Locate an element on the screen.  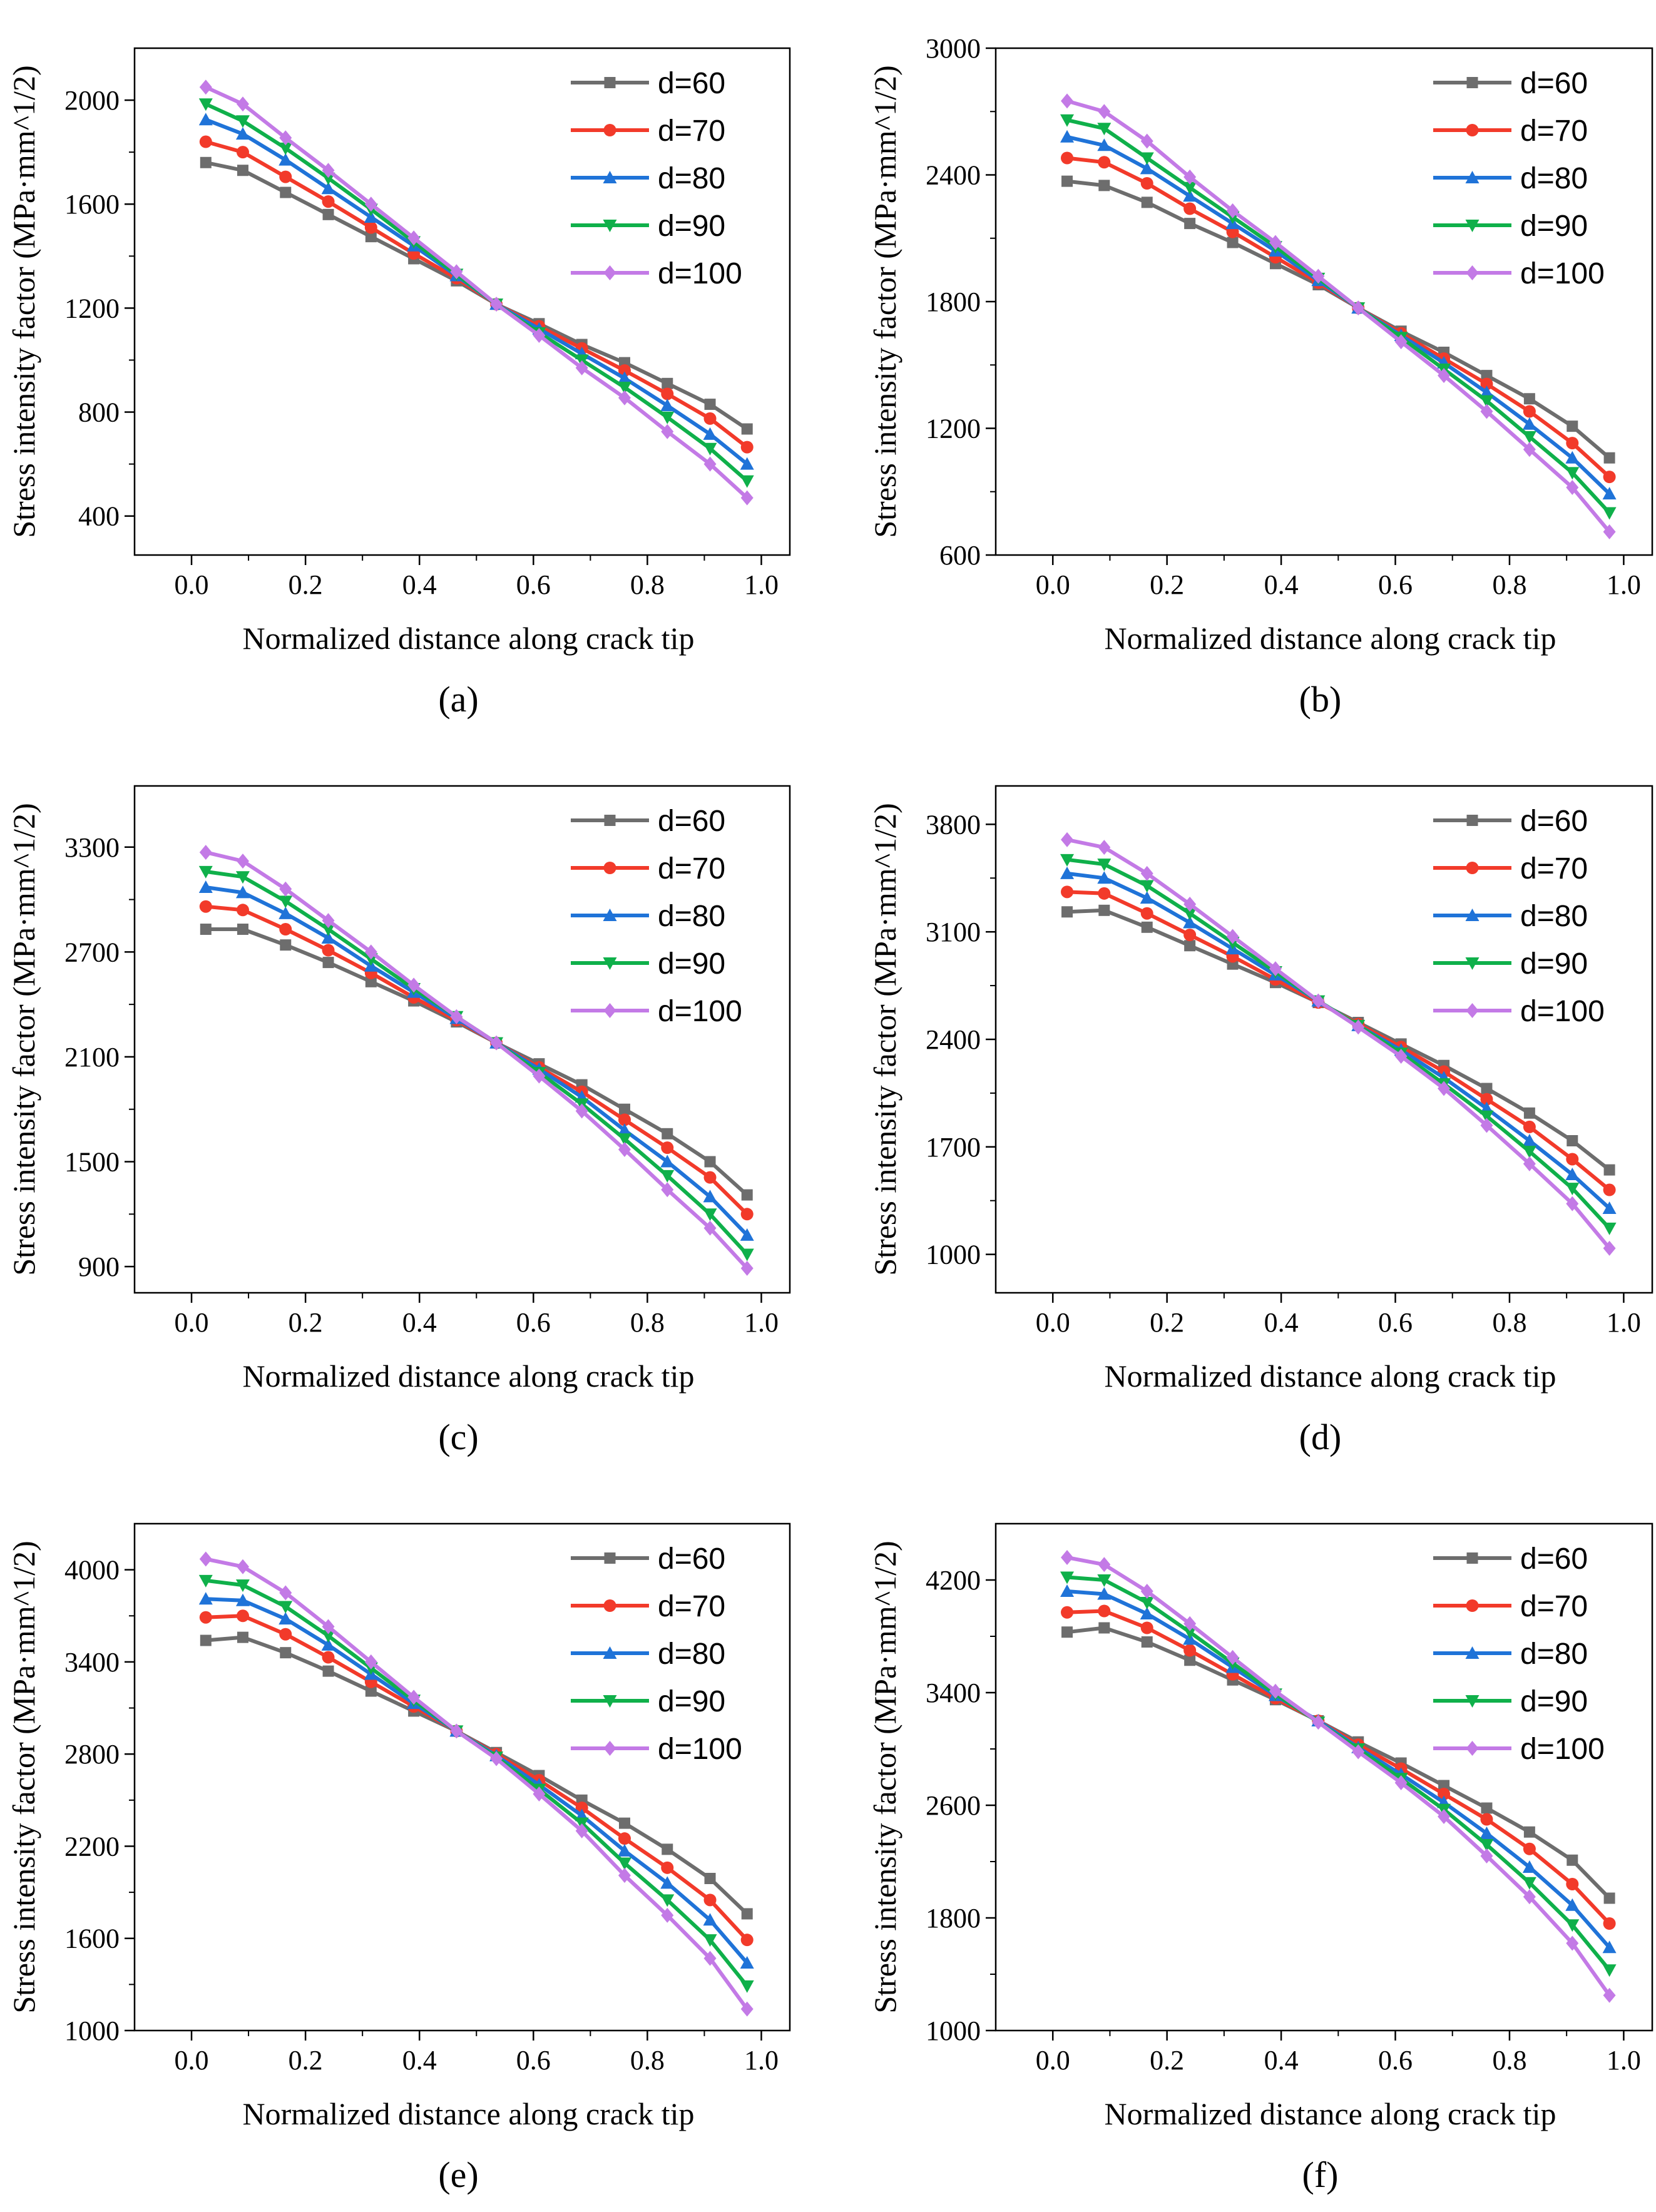
panel-label: (d) is located at coordinates (1320, 1437).